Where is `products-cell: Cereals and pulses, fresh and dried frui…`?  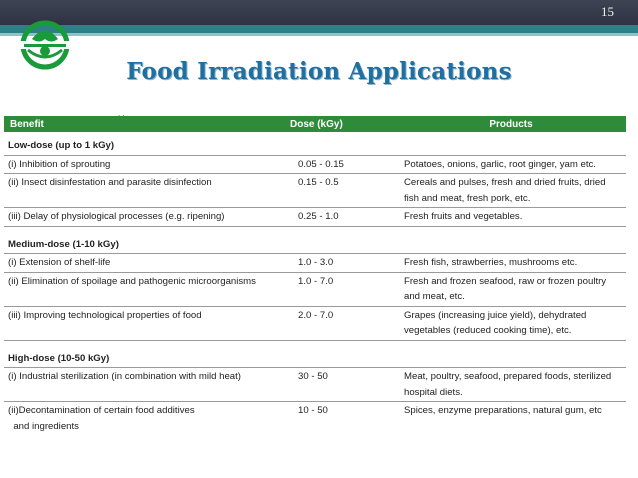
products-cell: Cereals and pulses, fresh and dried frui… is located at coordinates (511, 190).